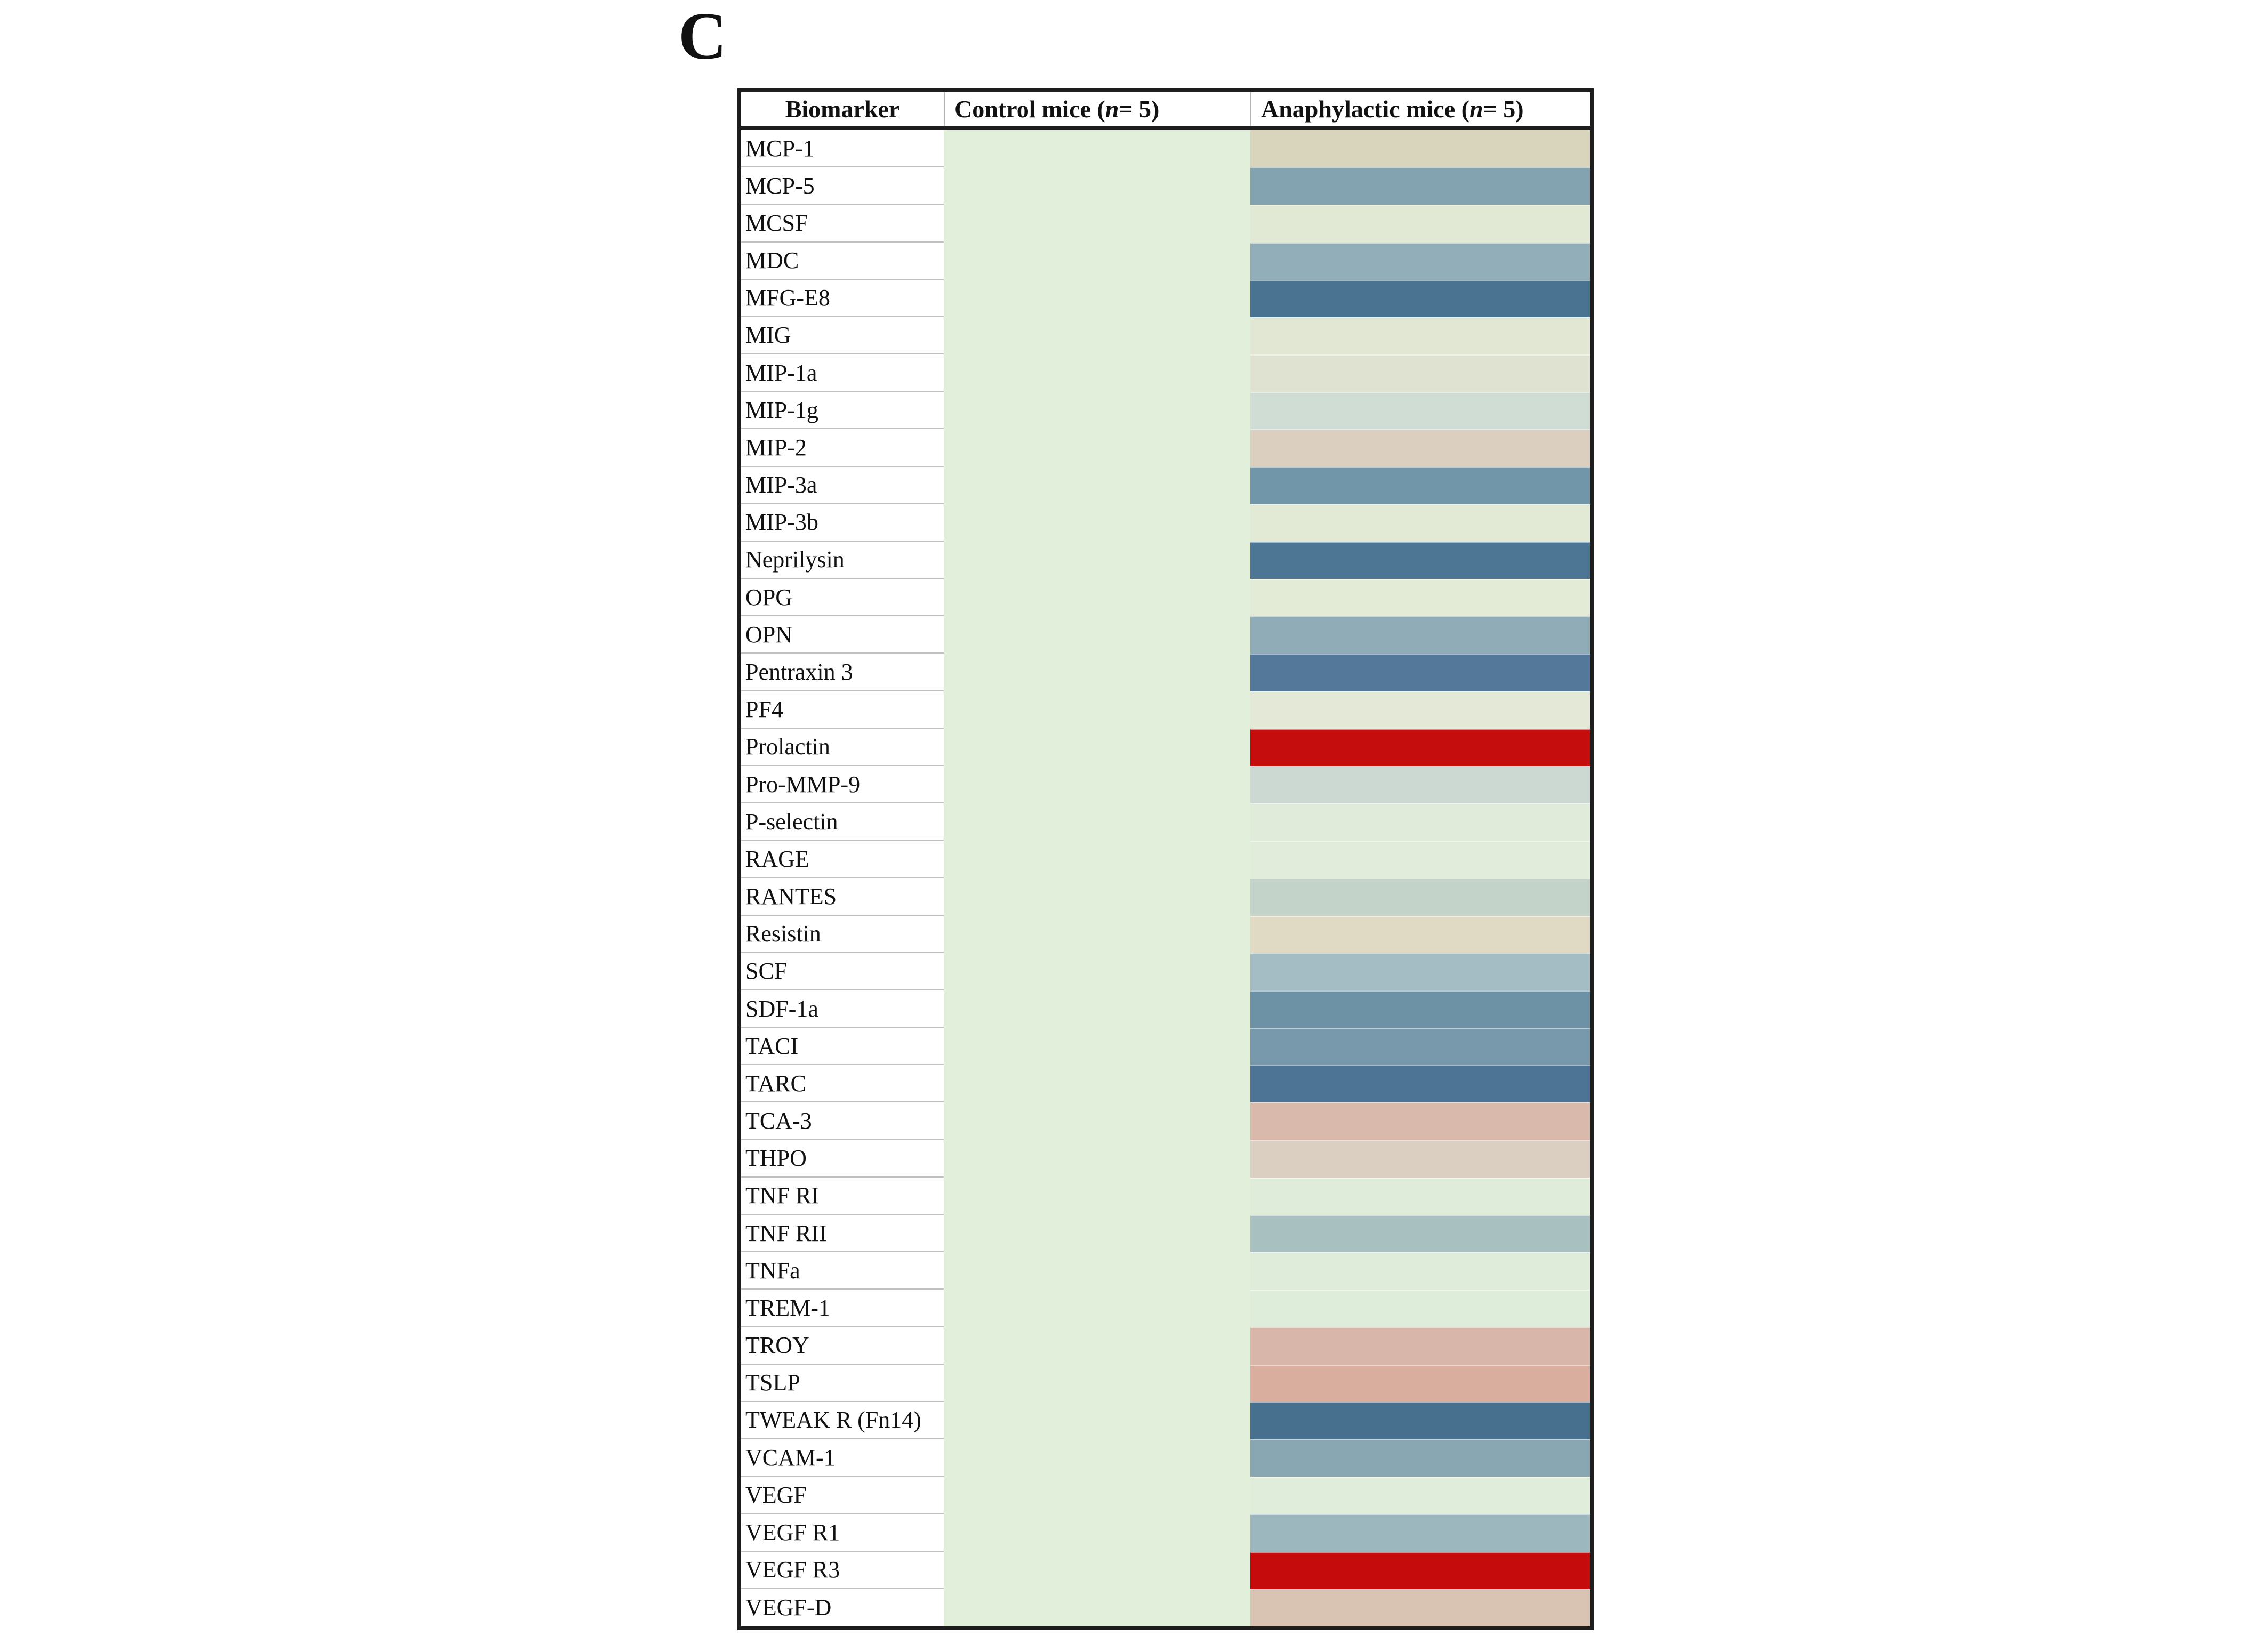 Image resolution: width=2257 pixels, height=1652 pixels. Describe the element at coordinates (843, 1196) in the screenshot. I see `biomarker-label: TNF RI` at that location.